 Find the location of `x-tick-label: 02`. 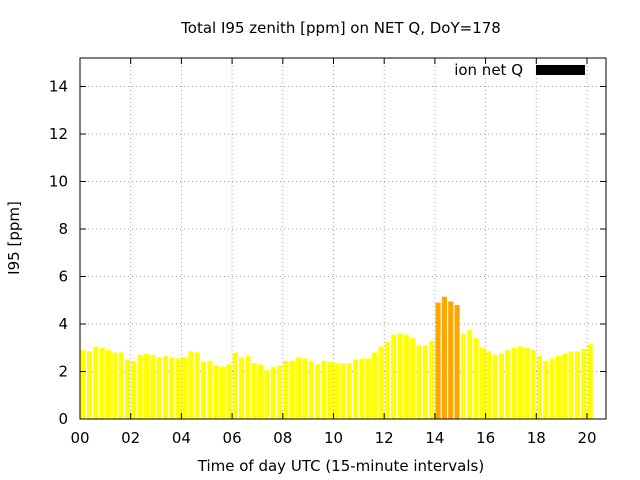

x-tick-label: 02 is located at coordinates (130, 438).